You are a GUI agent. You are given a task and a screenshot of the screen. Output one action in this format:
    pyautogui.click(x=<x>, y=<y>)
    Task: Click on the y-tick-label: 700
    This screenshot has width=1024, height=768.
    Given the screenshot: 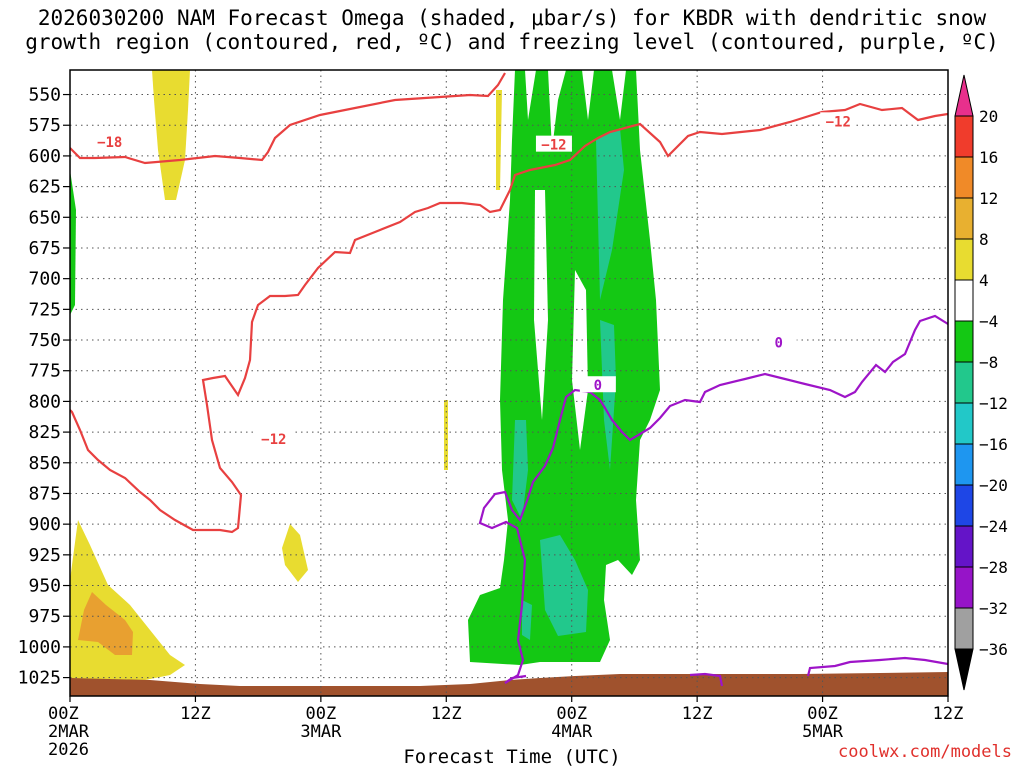 What is the action you would take?
    pyautogui.click(x=44, y=279)
    